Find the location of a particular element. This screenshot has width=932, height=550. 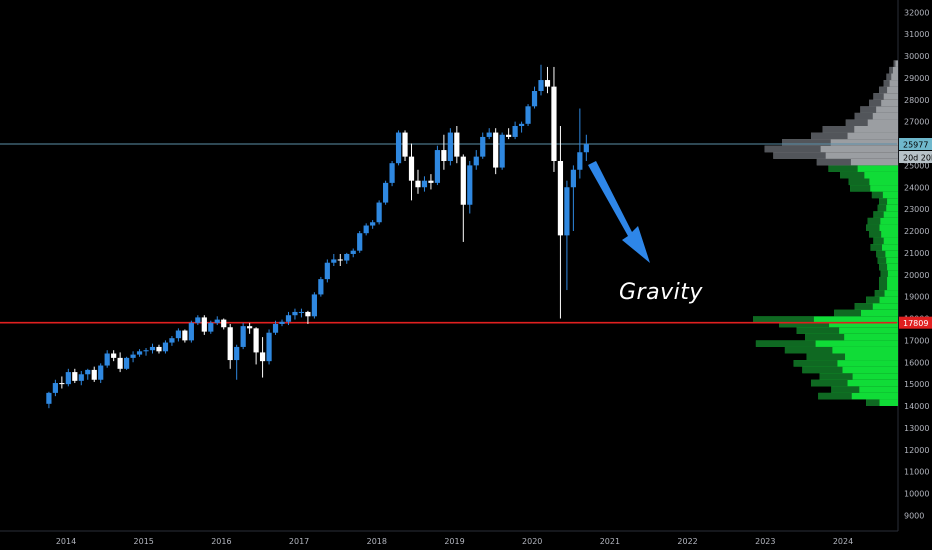

y-tick-label: 22000 is located at coordinates (916, 231).